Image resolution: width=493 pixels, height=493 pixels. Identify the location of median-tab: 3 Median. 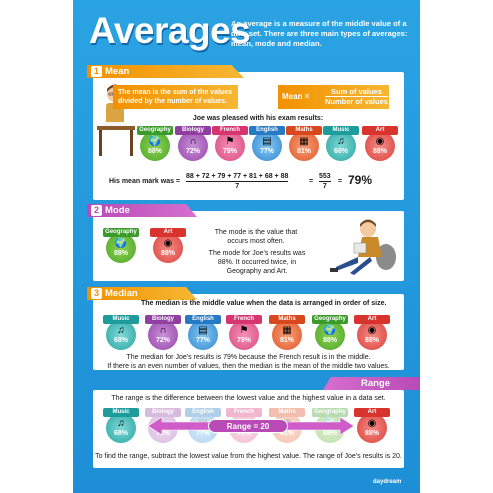
(142, 293).